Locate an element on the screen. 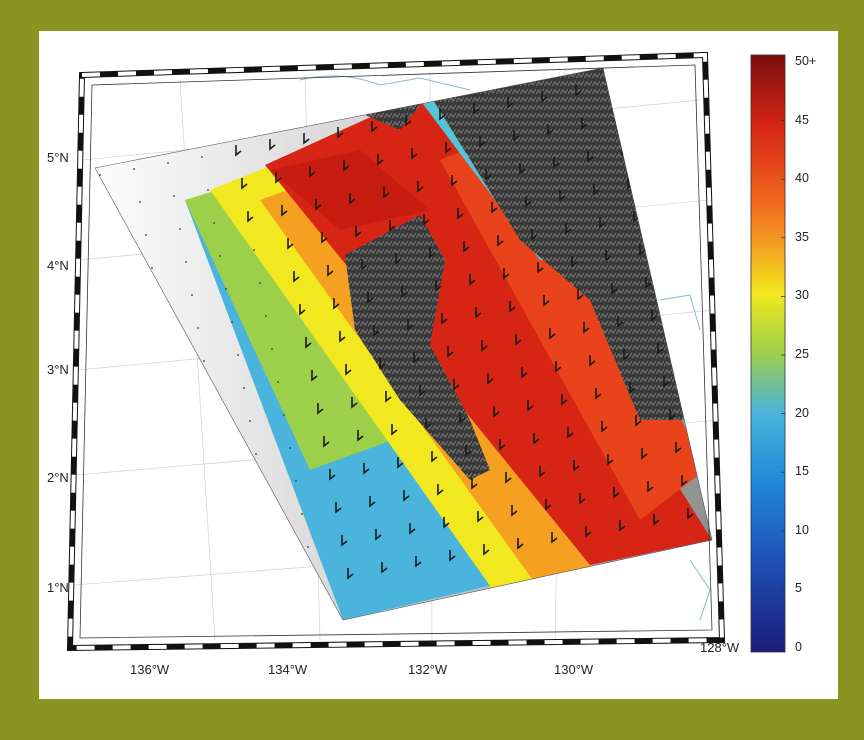  colorbar-tick-label: 50+ is located at coordinates (806, 61).